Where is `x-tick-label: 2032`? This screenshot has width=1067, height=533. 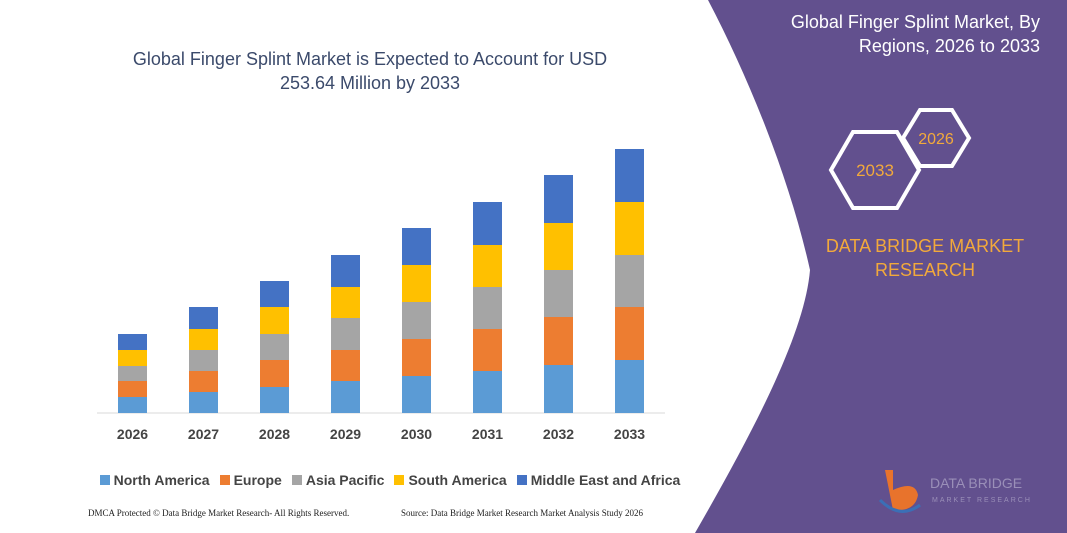
x-tick-label: 2032 is located at coordinates (558, 434).